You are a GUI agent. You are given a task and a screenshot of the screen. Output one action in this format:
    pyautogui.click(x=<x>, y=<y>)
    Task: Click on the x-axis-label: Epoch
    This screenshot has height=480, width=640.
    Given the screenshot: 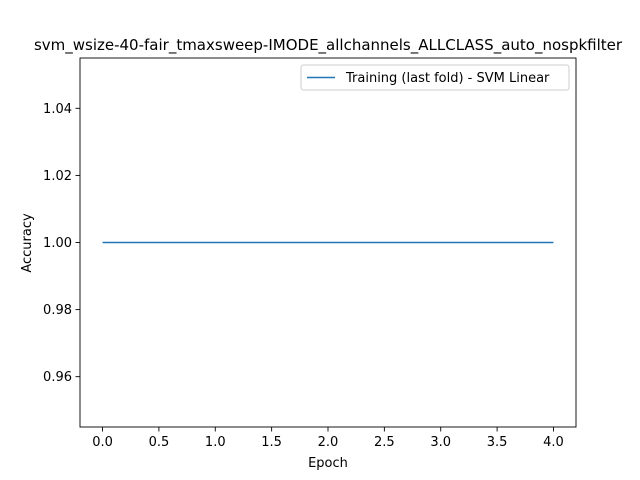 What is the action you would take?
    pyautogui.click(x=328, y=463)
    